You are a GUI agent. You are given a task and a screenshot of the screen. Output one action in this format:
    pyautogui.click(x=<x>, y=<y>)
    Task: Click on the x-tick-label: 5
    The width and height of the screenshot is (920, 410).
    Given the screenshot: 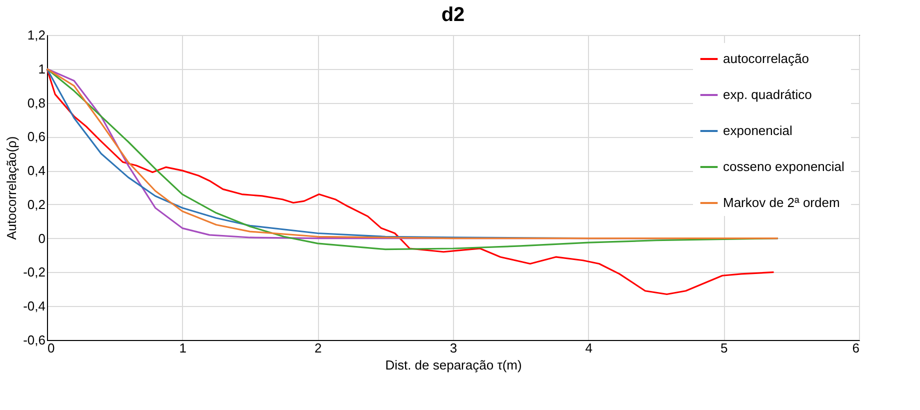 What is the action you would take?
    pyautogui.click(x=724, y=348)
    